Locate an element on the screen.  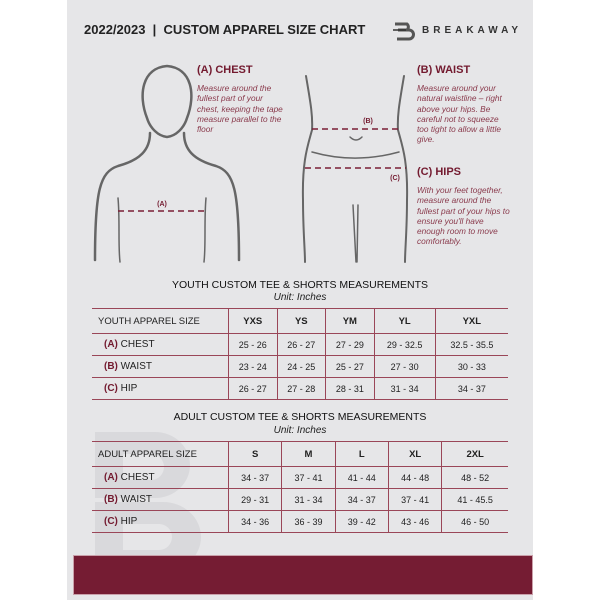
size-header: 2XL is located at coordinates (474, 454).